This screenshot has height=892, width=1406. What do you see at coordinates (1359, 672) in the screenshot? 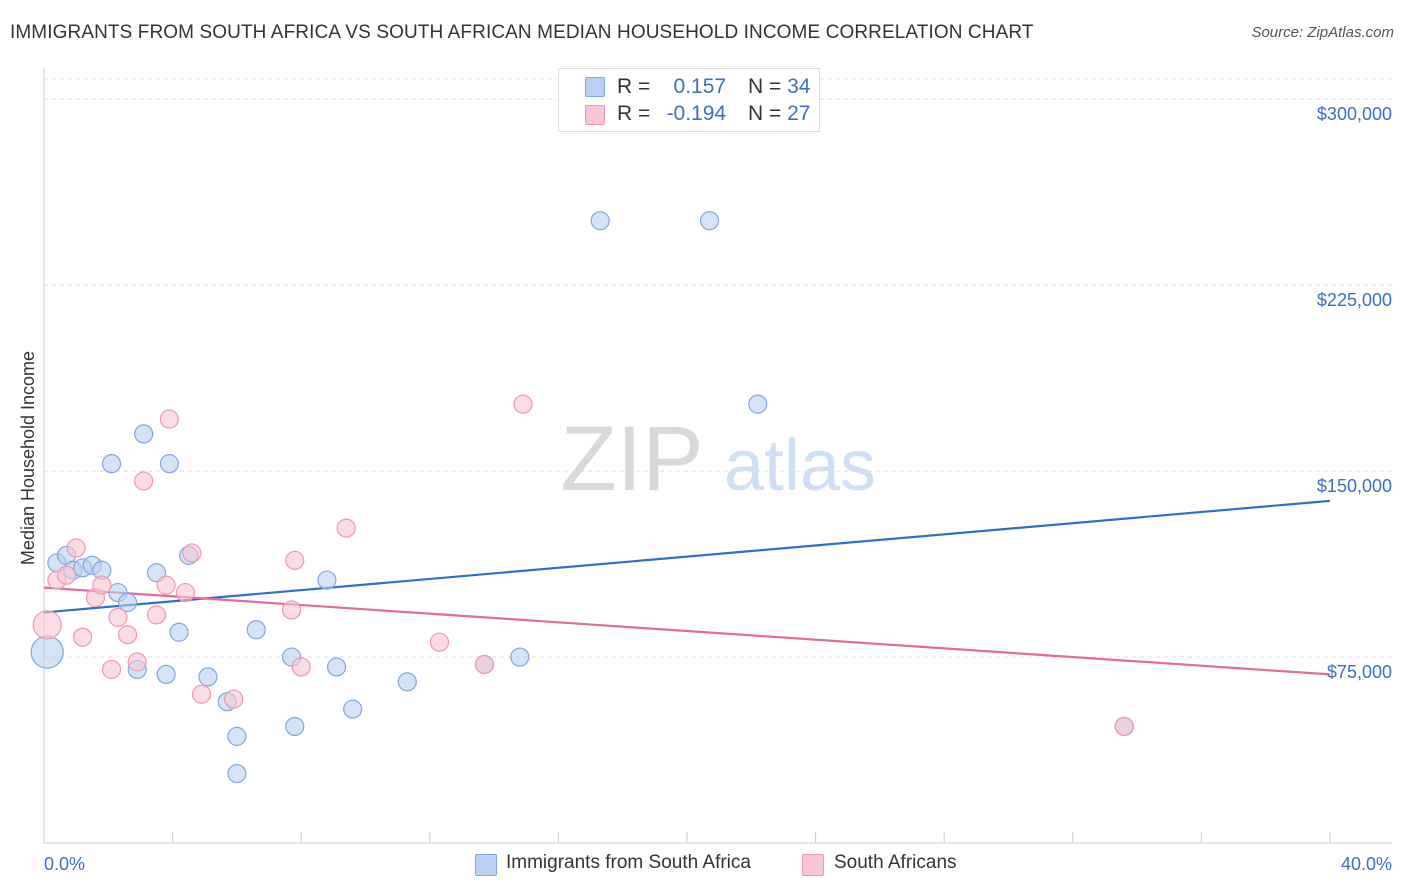
I see `y-tick-label: $75,000` at bounding box center [1359, 672].